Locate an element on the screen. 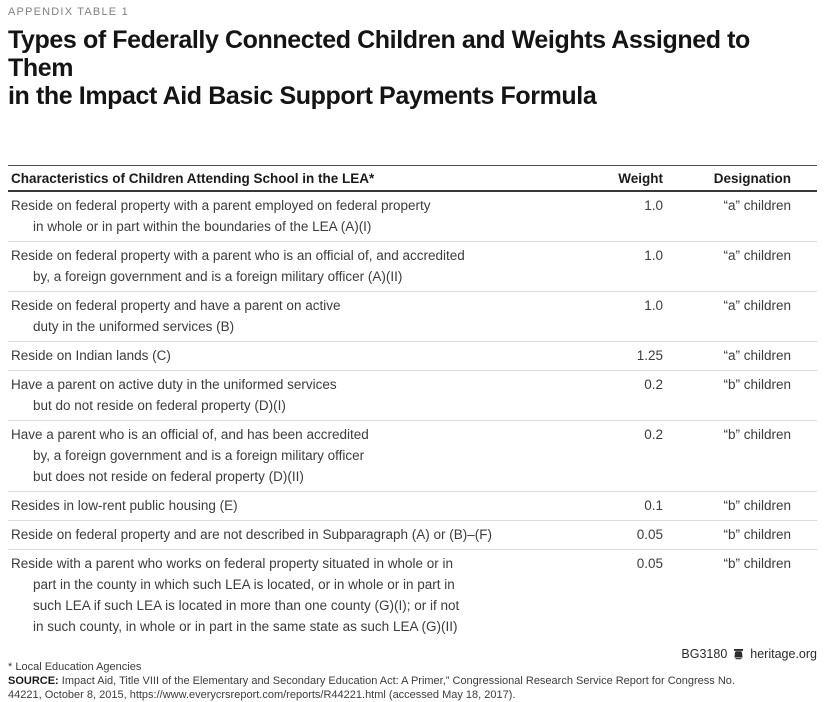 Image resolution: width=825 pixels, height=702 pixels. liberty-bell-icon is located at coordinates (738, 654).